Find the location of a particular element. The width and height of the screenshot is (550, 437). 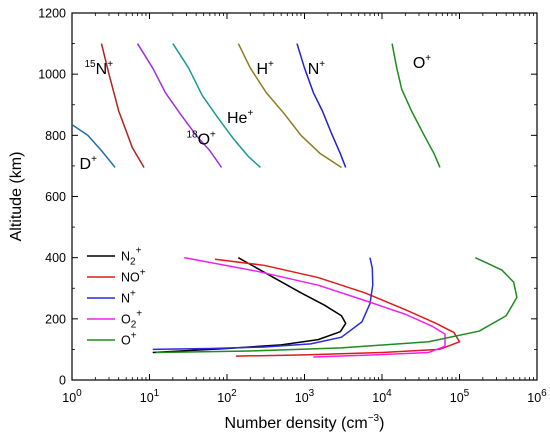

x-tick-label: 10⁴ is located at coordinates (382, 396).